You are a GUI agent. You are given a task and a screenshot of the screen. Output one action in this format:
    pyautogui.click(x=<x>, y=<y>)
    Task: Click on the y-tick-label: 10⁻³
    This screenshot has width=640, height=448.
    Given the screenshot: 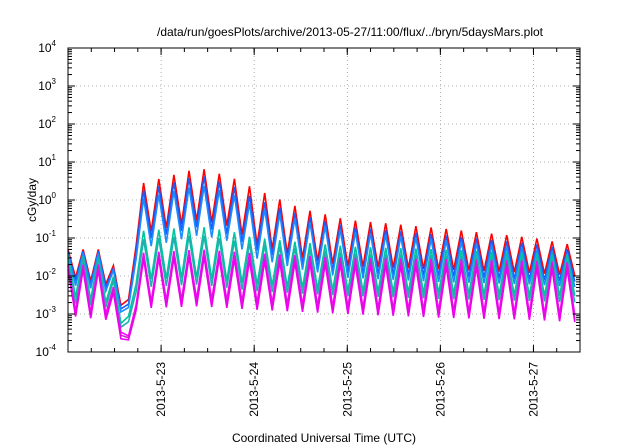 What is the action you would take?
    pyautogui.click(x=46, y=313)
    